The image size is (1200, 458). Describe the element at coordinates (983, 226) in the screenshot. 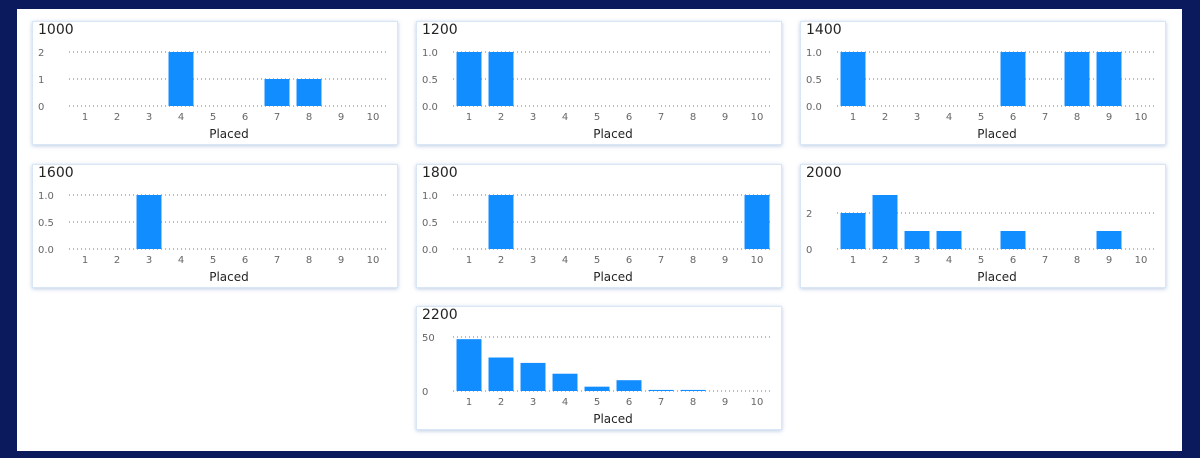

I see `chart-card-2000: 2000 0 2 1 2 3 4 5 6 7 8 9 10 Placed` at that location.